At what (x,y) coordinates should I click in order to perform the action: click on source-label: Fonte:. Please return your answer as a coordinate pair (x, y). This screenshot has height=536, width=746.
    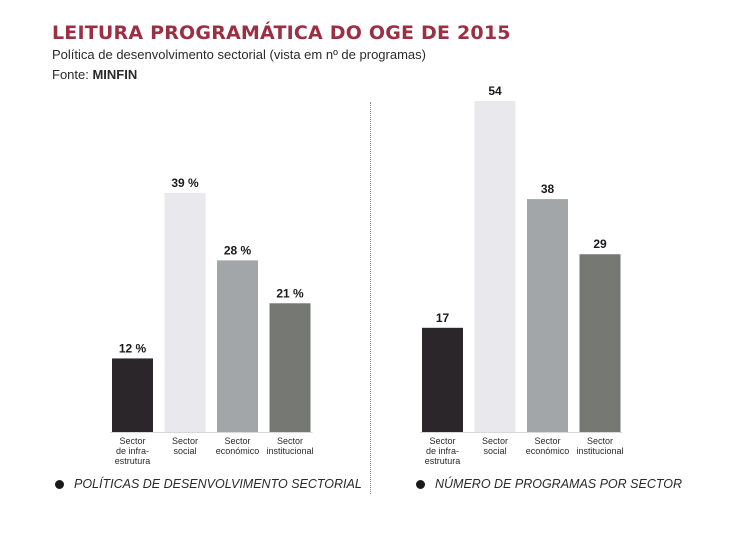
    Looking at the image, I should click on (72, 74).